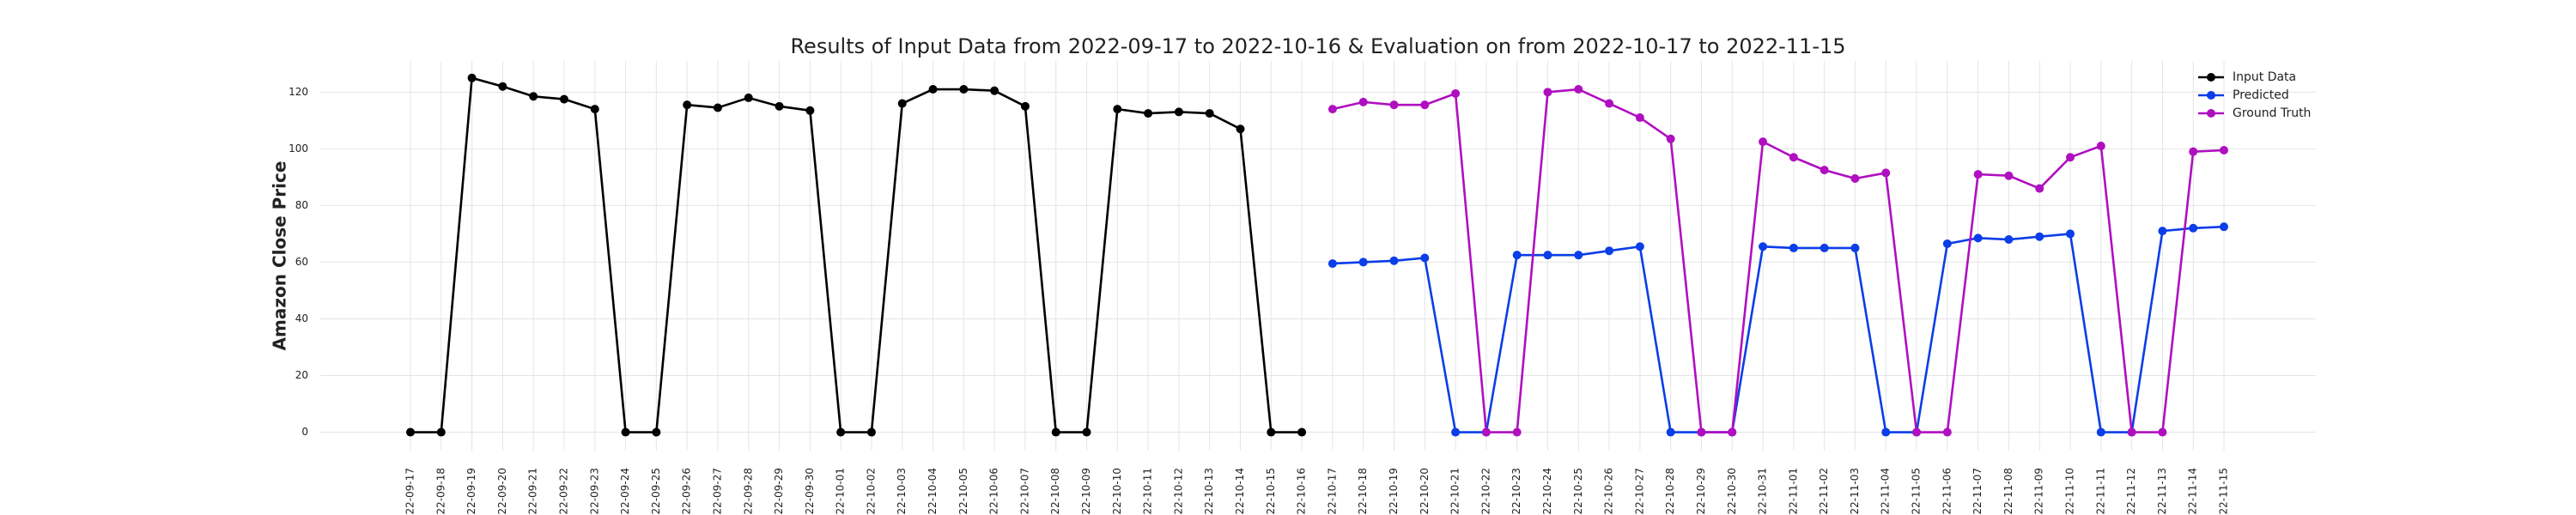 This screenshot has height=515, width=2576. What do you see at coordinates (298, 92) in the screenshot?
I see `y-tick-label: 120` at bounding box center [298, 92].